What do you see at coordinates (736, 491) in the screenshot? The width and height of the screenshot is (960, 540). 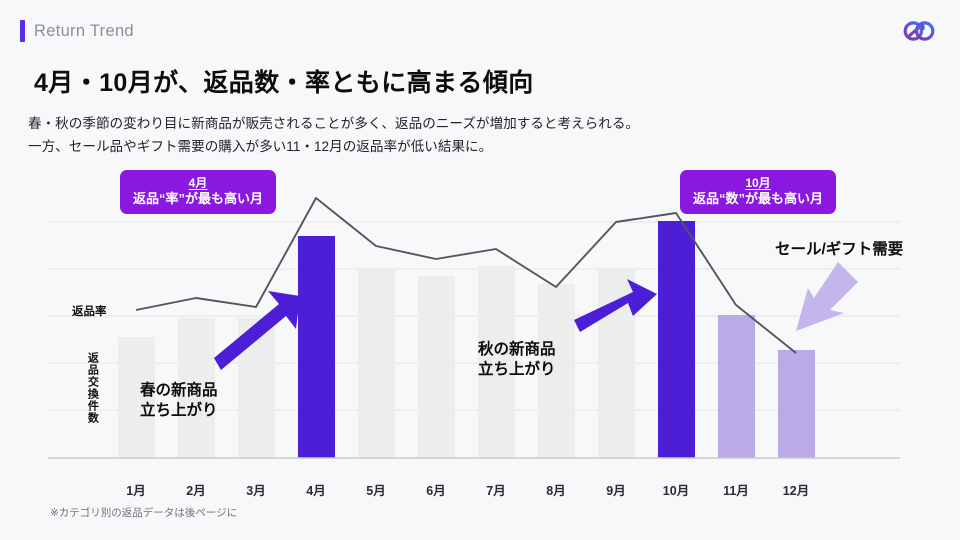 I see `x-tick-11: 11月` at bounding box center [736, 491].